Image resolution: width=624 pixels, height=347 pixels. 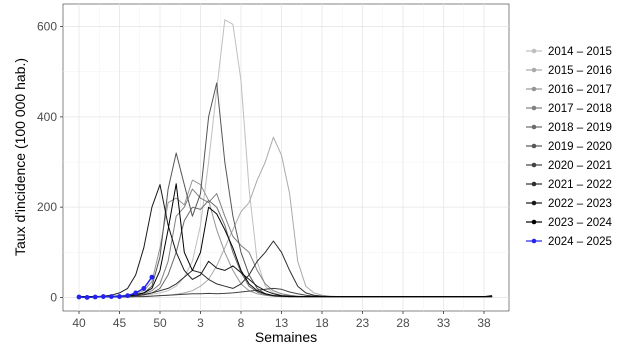 What do you see at coordinates (580, 52) in the screenshot?
I see `legend-label: 2014 – 2015` at bounding box center [580, 52].